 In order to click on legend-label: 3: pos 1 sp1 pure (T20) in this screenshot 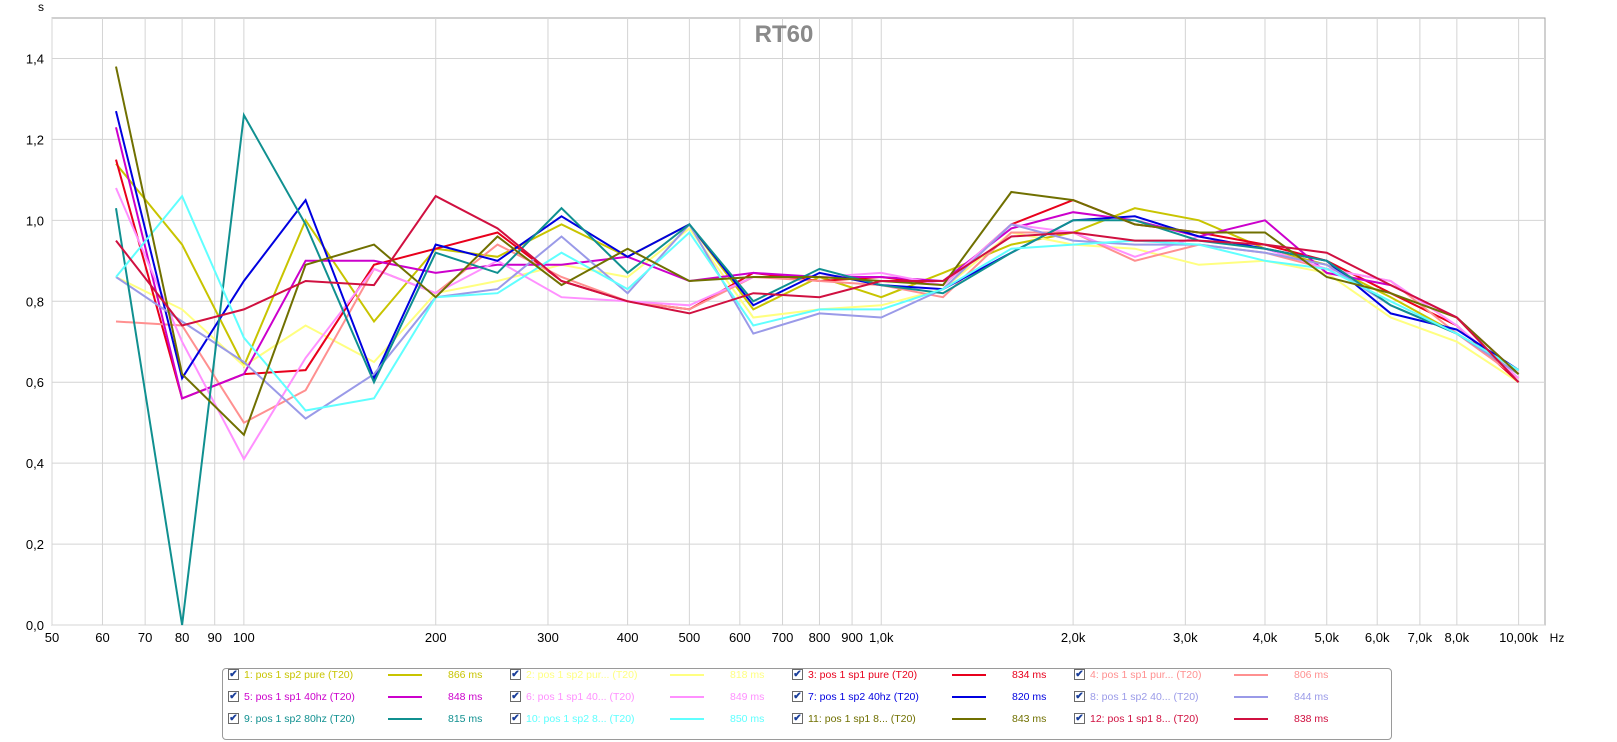, I will do `click(863, 675)`.